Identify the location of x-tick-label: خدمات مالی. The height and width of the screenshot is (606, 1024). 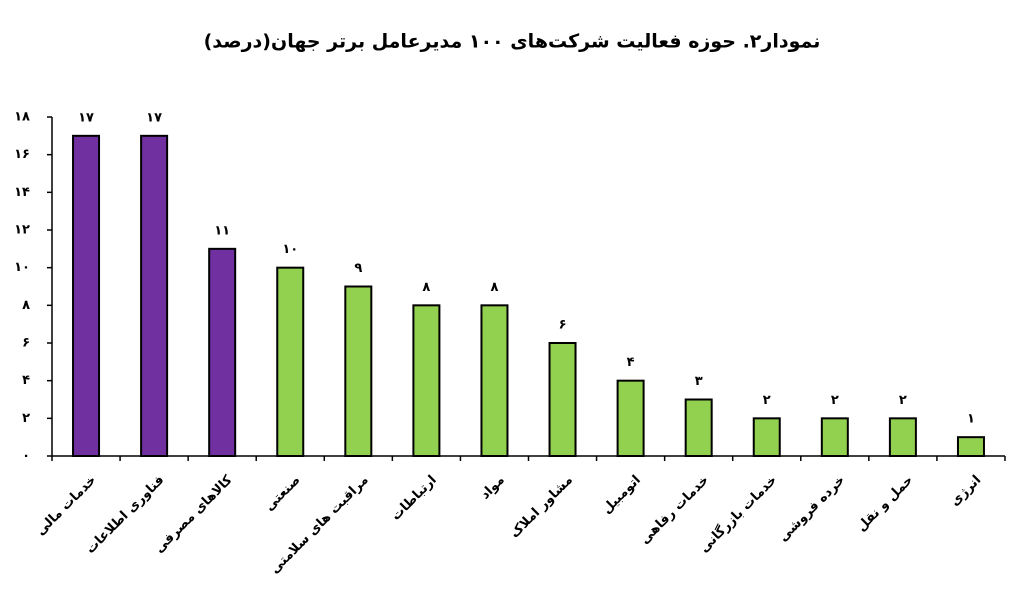
(66, 506).